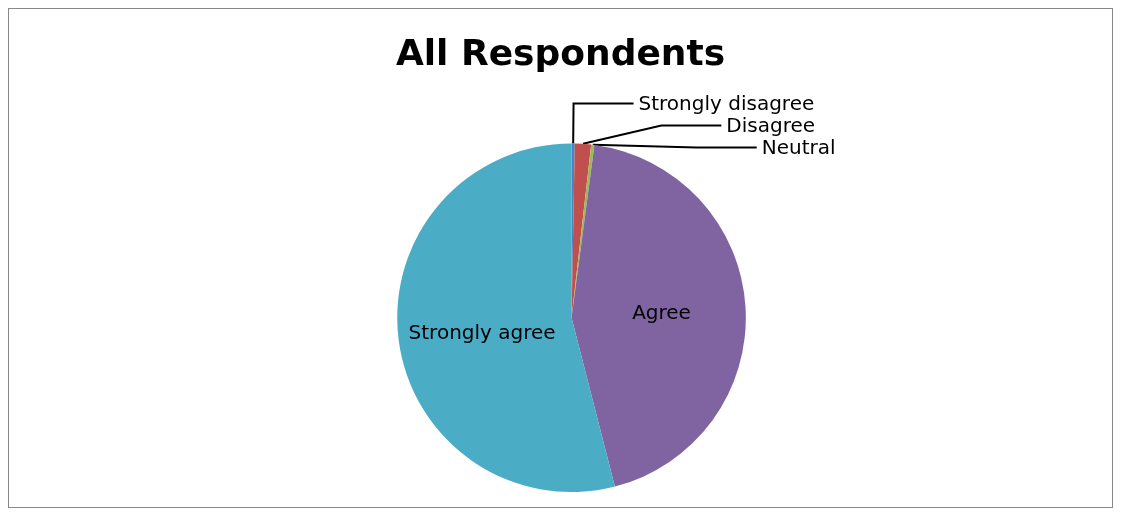 Image resolution: width=1125 pixels, height=516 pixels. Describe the element at coordinates (798, 147) in the screenshot. I see `slice-label: Neutral` at that location.